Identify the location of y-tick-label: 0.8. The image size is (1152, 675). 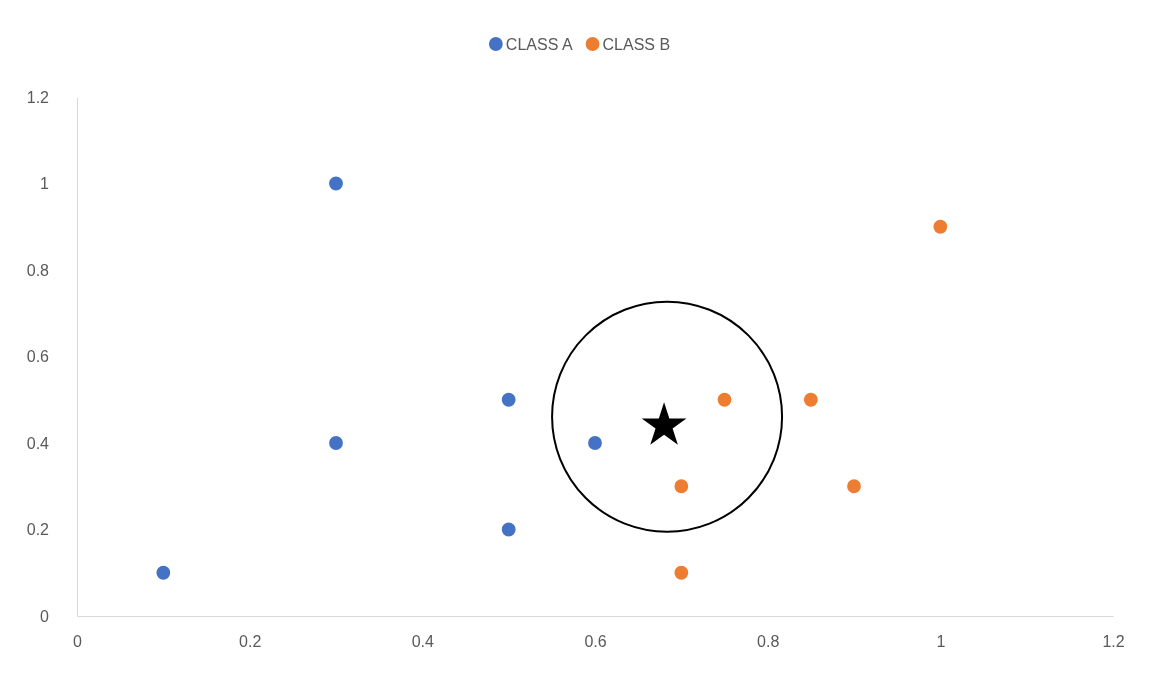
(38, 270).